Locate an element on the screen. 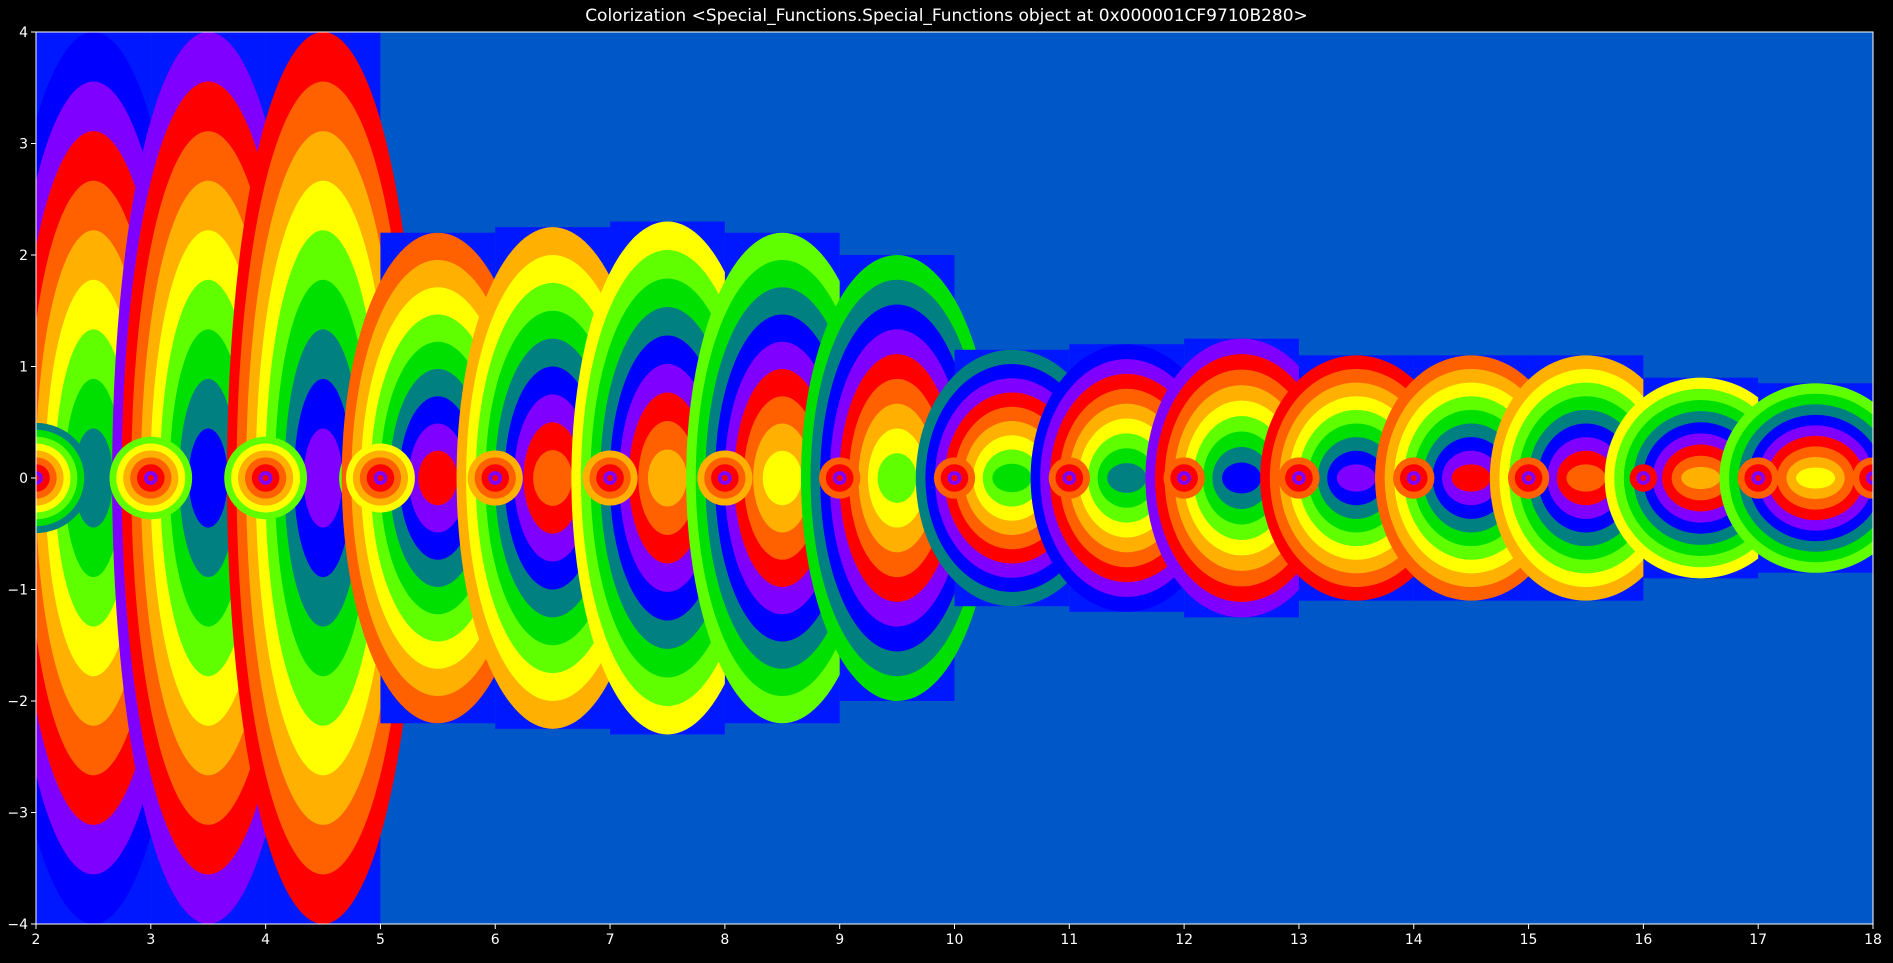 The width and height of the screenshot is (1893, 963). x-tick-label: 7 is located at coordinates (610, 940).